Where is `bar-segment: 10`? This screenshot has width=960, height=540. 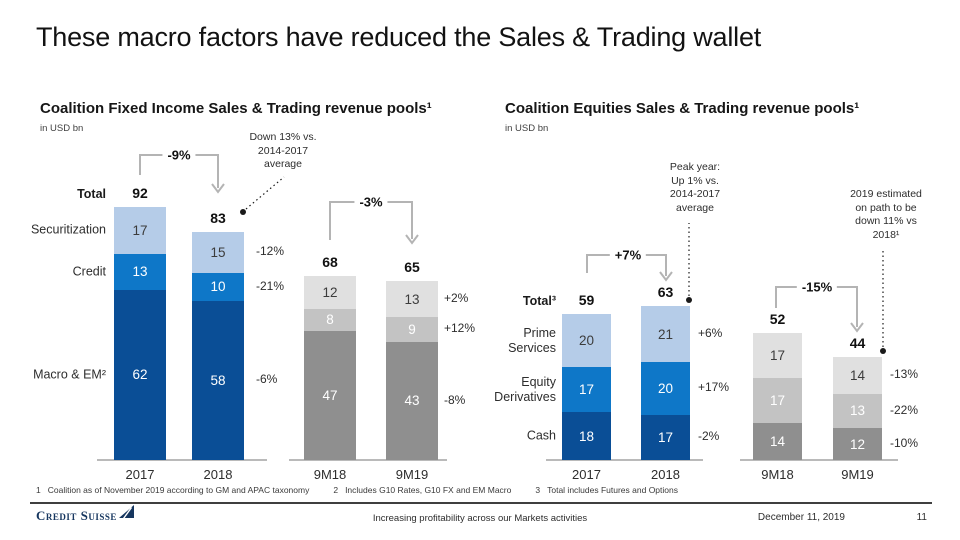
bar-segment: 10 is located at coordinates (218, 287).